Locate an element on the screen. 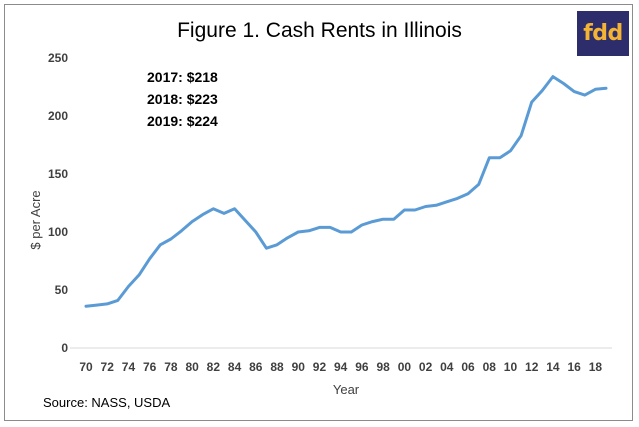  x-tick-label: 98 is located at coordinates (383, 367).